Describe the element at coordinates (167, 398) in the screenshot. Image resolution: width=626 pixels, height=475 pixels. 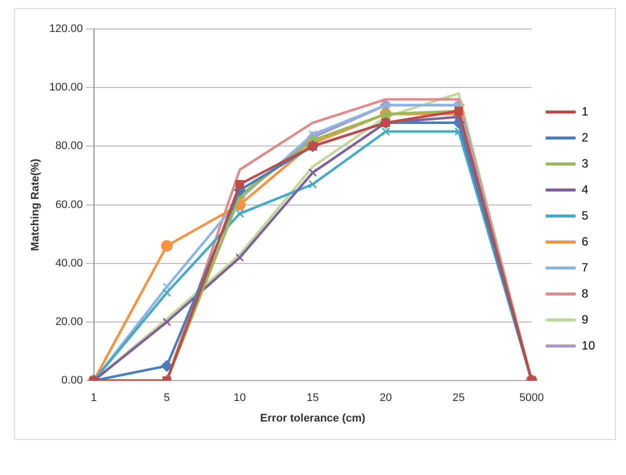
I see `x-tick-label: 5` at that location.